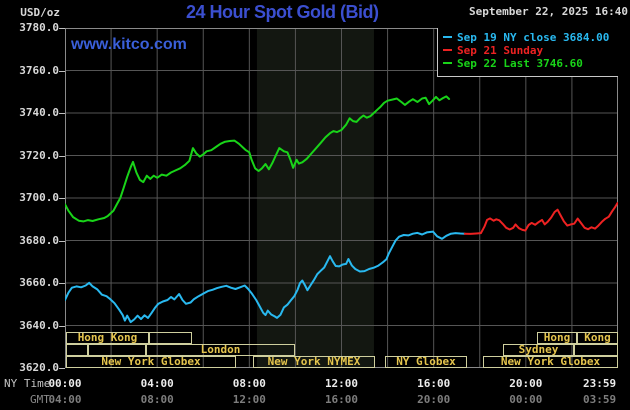 The width and height of the screenshot is (630, 410). What do you see at coordinates (27, 383) in the screenshot?
I see `ny-time-caption: NY Time` at bounding box center [27, 383].